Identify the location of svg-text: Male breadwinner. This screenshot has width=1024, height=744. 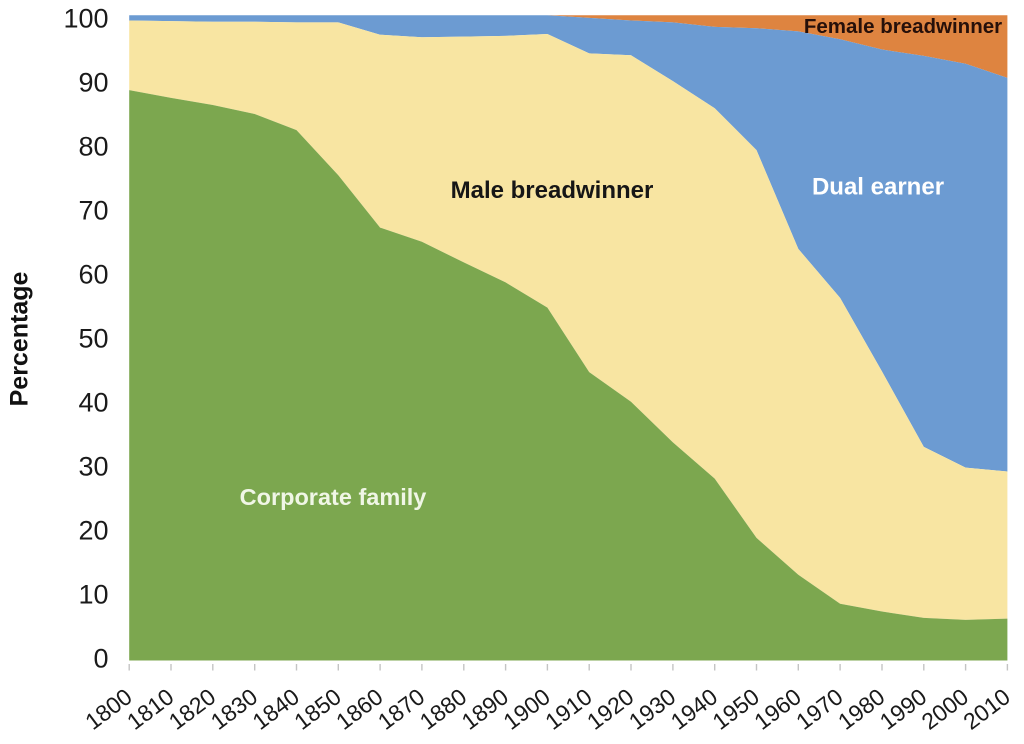
(552, 190).